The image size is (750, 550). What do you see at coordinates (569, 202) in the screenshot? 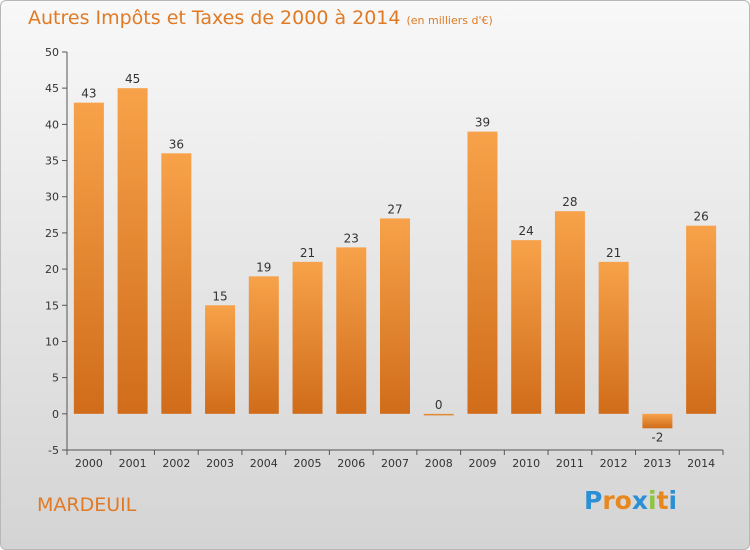
I see `bar-value-label: 28` at bounding box center [569, 202].